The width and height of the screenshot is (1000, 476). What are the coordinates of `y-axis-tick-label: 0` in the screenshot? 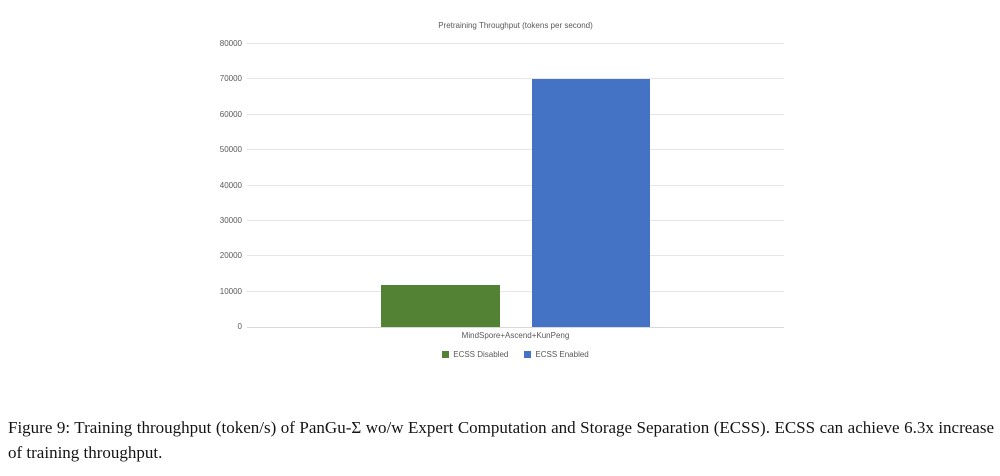 It's located at (239, 326).